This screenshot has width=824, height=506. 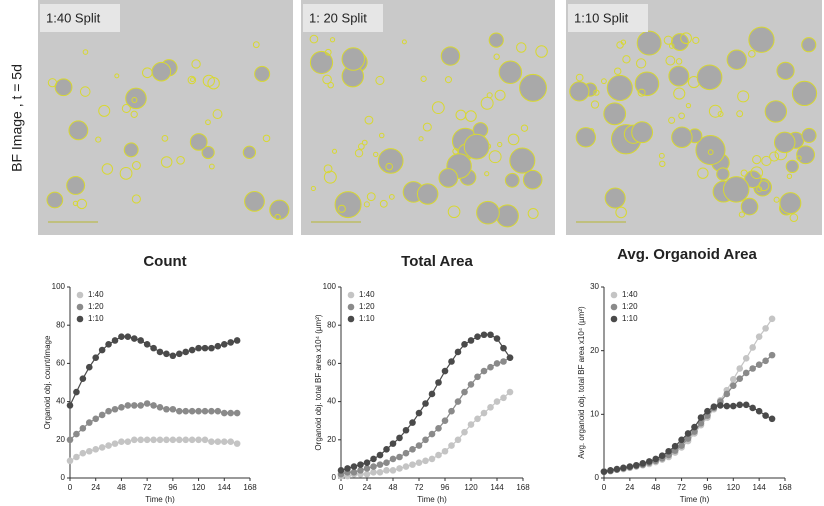 I want to click on x-tick-label: 120, so click(x=471, y=487).